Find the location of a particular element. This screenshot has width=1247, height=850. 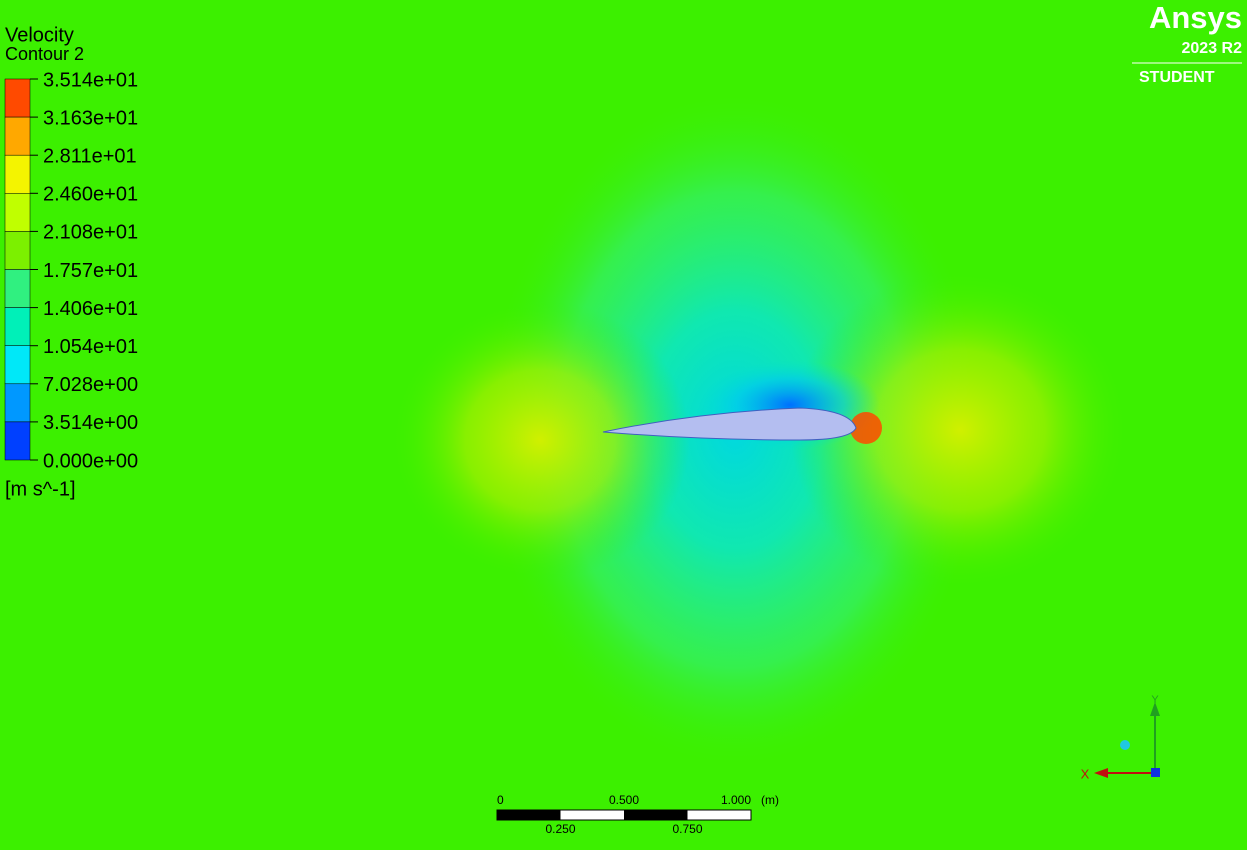

legend-level: 2.108e+01 is located at coordinates (90, 233).